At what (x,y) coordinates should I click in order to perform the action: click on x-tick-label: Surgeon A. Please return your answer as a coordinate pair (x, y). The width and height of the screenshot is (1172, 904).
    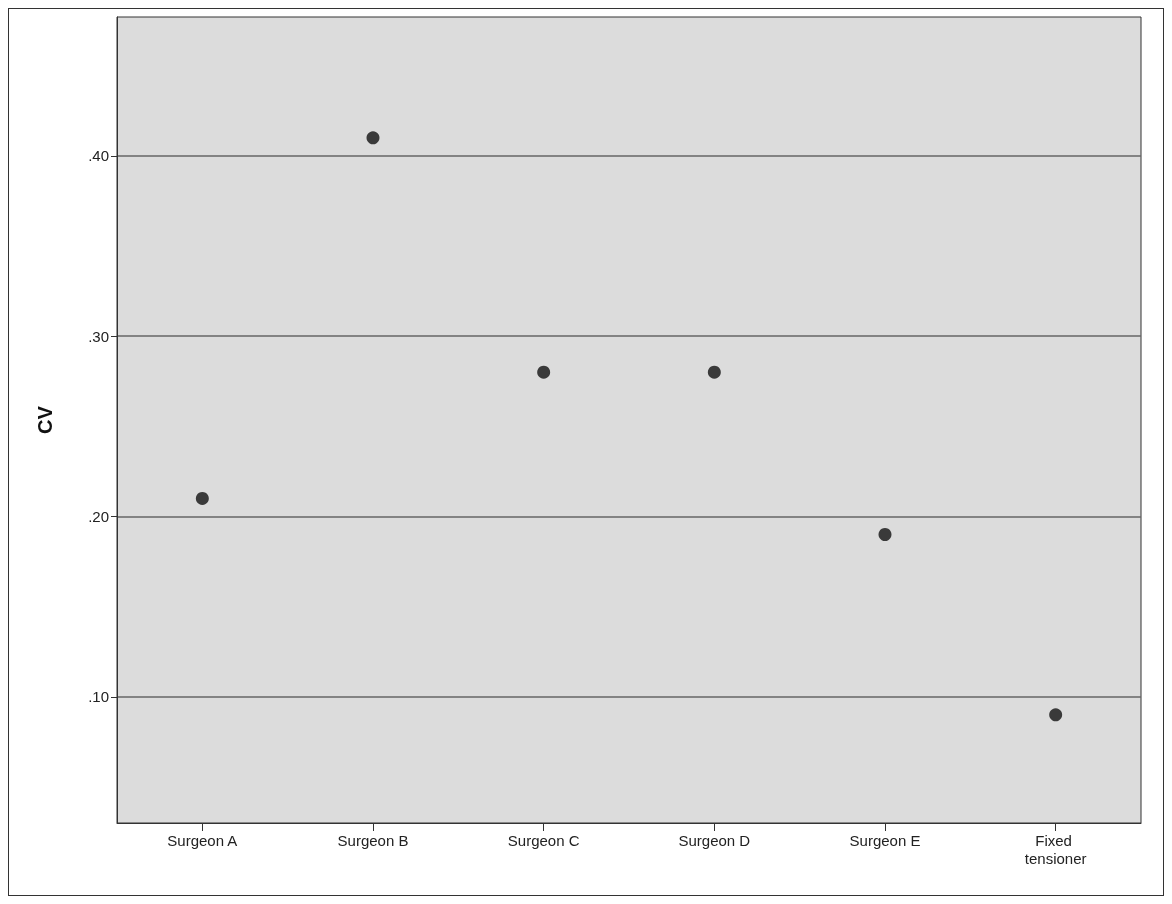
    Looking at the image, I should click on (202, 840).